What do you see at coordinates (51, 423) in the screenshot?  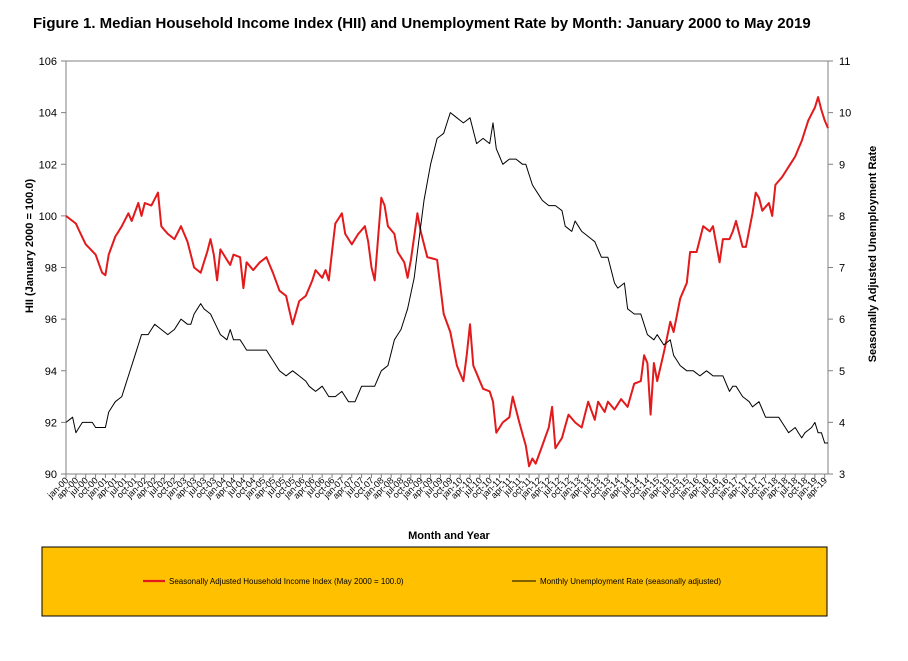 I see `left-tick-label: 92` at bounding box center [51, 423].